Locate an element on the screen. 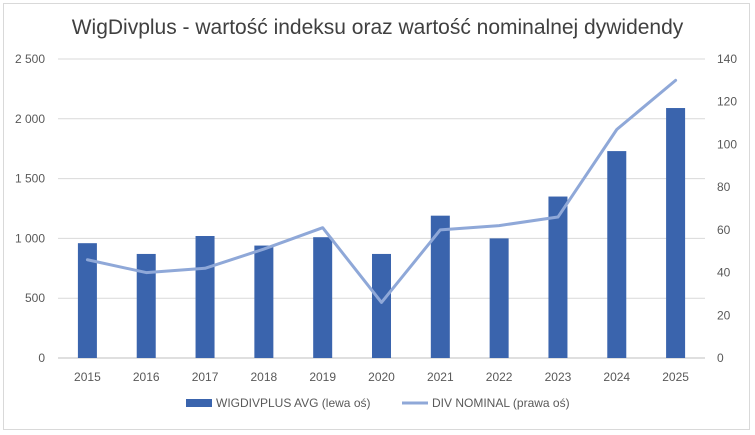 The height and width of the screenshot is (435, 755). x-axis-tick-label: 2022 is located at coordinates (499, 377).